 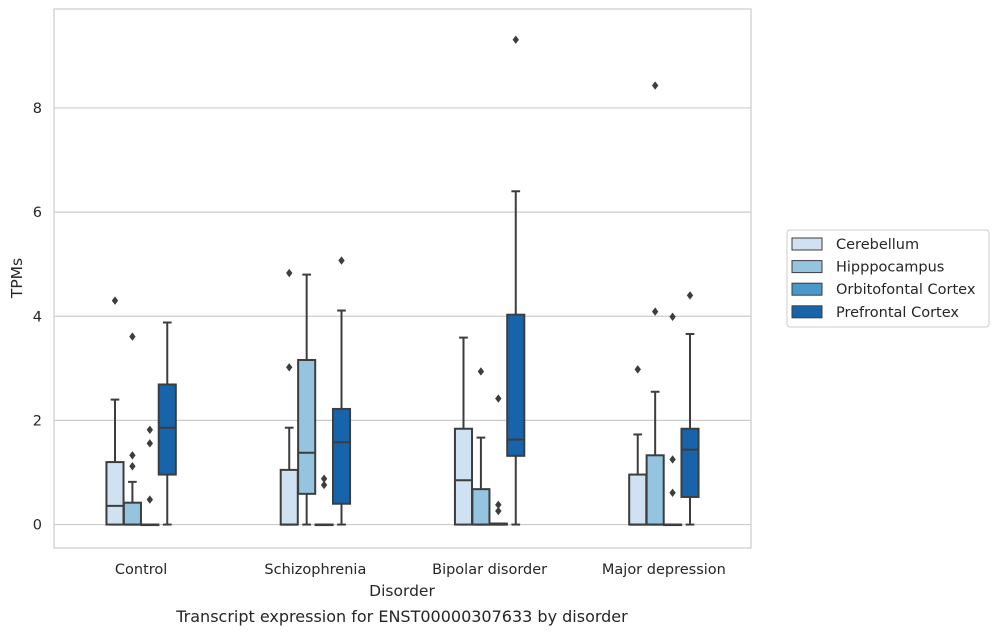 I want to click on legend-label: Cerebellum, so click(x=877, y=245).